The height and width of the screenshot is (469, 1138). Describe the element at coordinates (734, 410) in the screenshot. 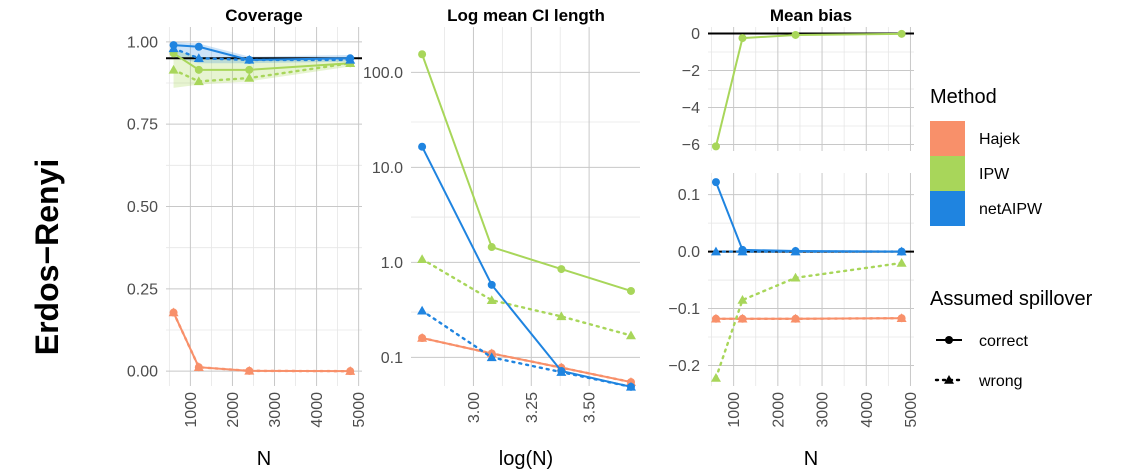

I see `x-tick-label: 1000` at that location.